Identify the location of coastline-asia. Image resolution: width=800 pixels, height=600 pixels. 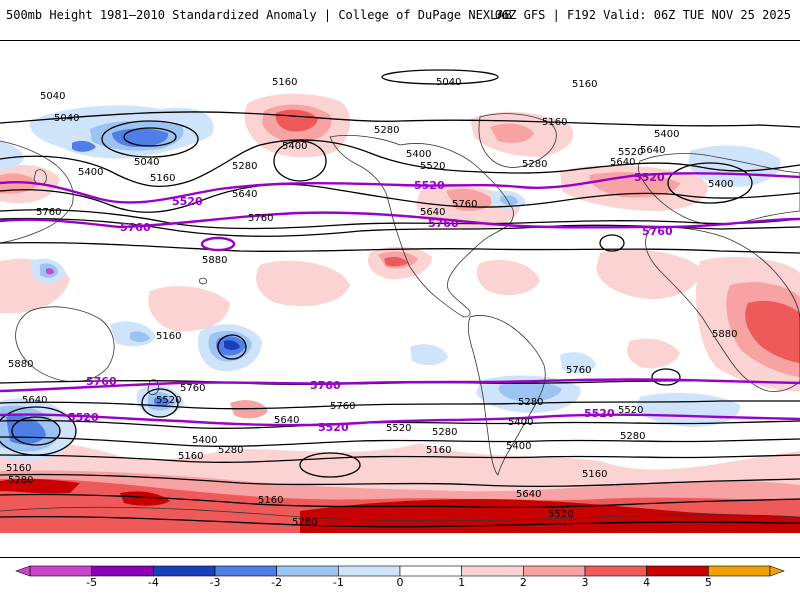
(37, 192).